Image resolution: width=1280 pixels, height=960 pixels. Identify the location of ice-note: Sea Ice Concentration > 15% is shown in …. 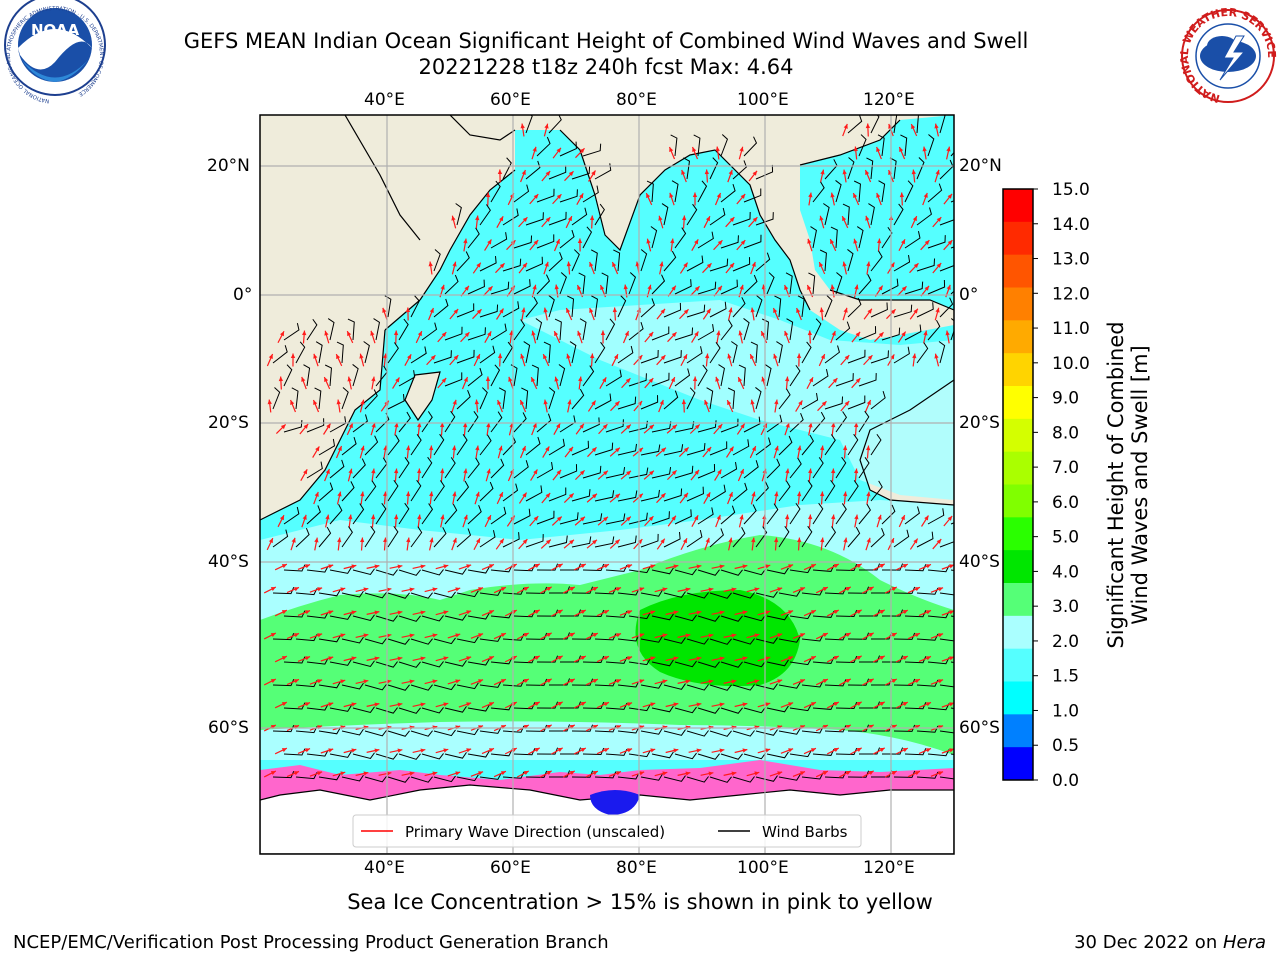
(640, 902).